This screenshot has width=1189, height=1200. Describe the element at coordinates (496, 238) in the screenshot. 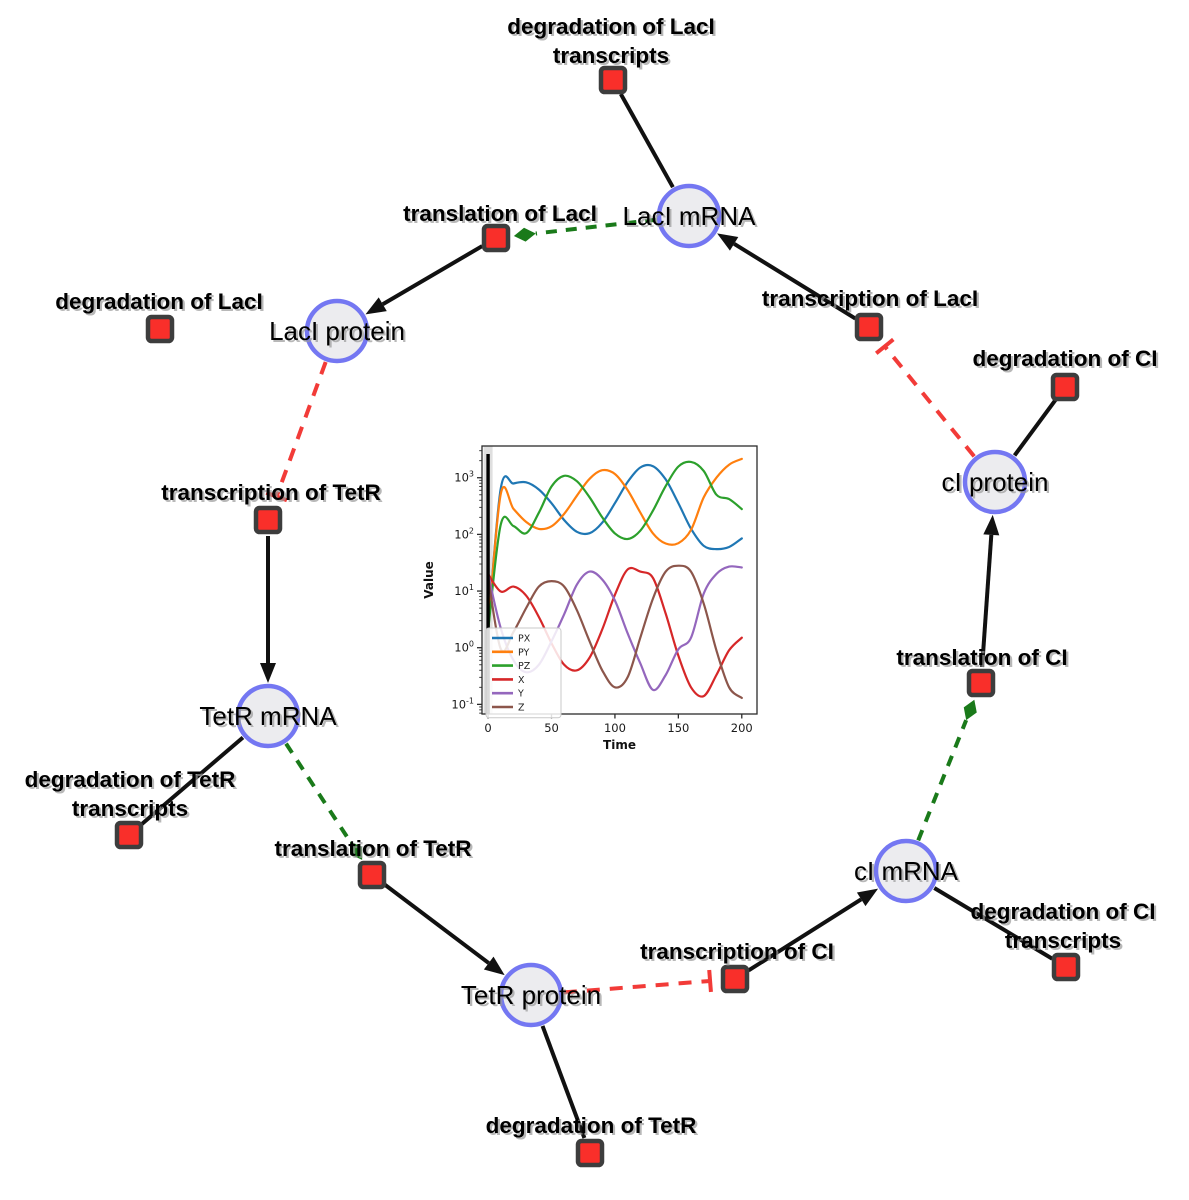

I see `reaction-node-tl-laci` at that location.